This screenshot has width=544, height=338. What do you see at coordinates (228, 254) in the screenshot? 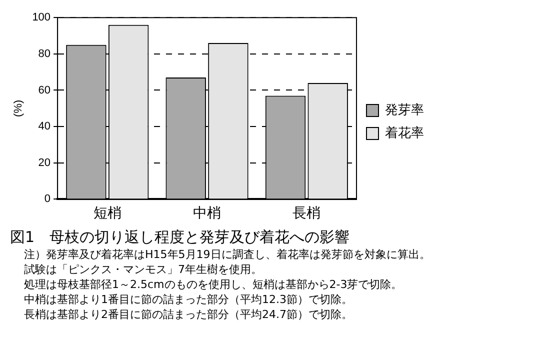
I see `text: 注）発芽率及び着花率はH15年5月19日に調査し、着花率は発芽節を対象に算出。` at bounding box center [228, 254].